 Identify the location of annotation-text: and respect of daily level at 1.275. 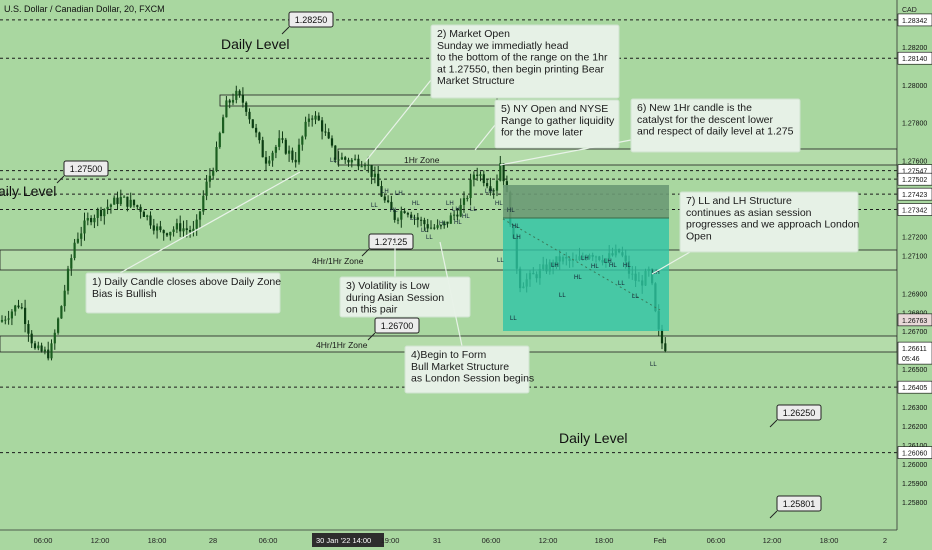
(715, 132).